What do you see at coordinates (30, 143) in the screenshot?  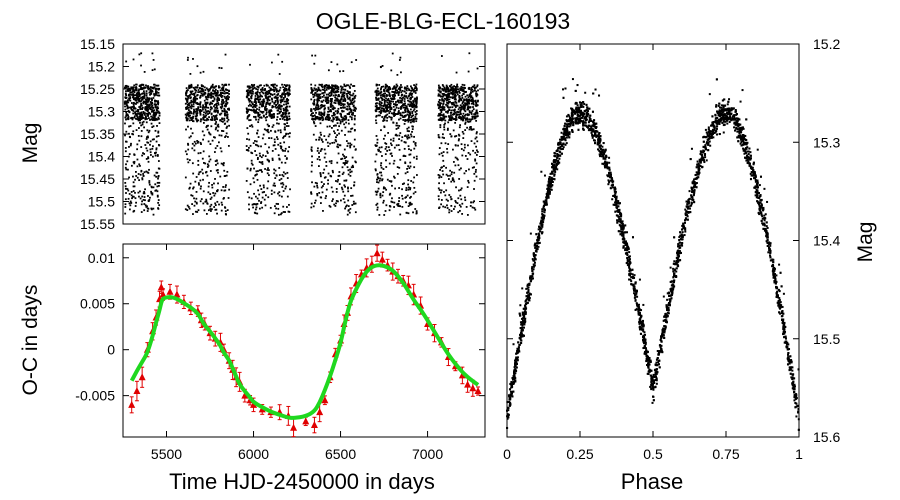 I see `time-lightcurve-ylabel: Mag` at bounding box center [30, 143].